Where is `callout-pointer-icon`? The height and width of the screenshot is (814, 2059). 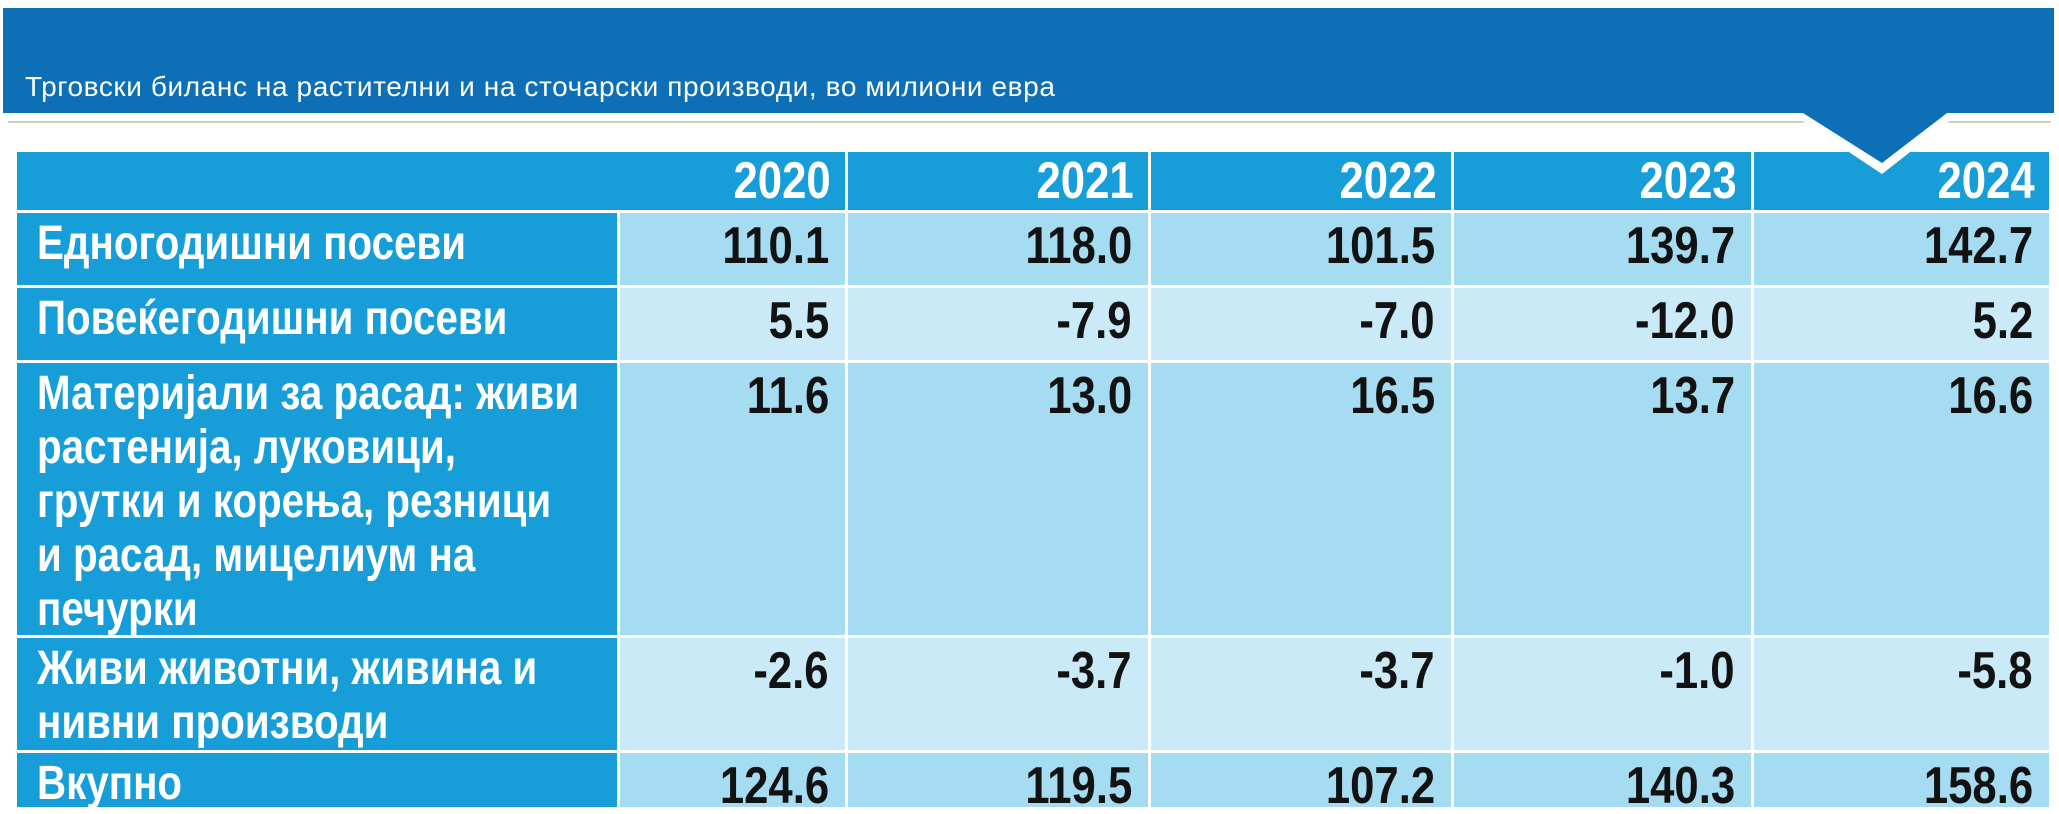
callout-pointer-icon is located at coordinates (1875, 143).